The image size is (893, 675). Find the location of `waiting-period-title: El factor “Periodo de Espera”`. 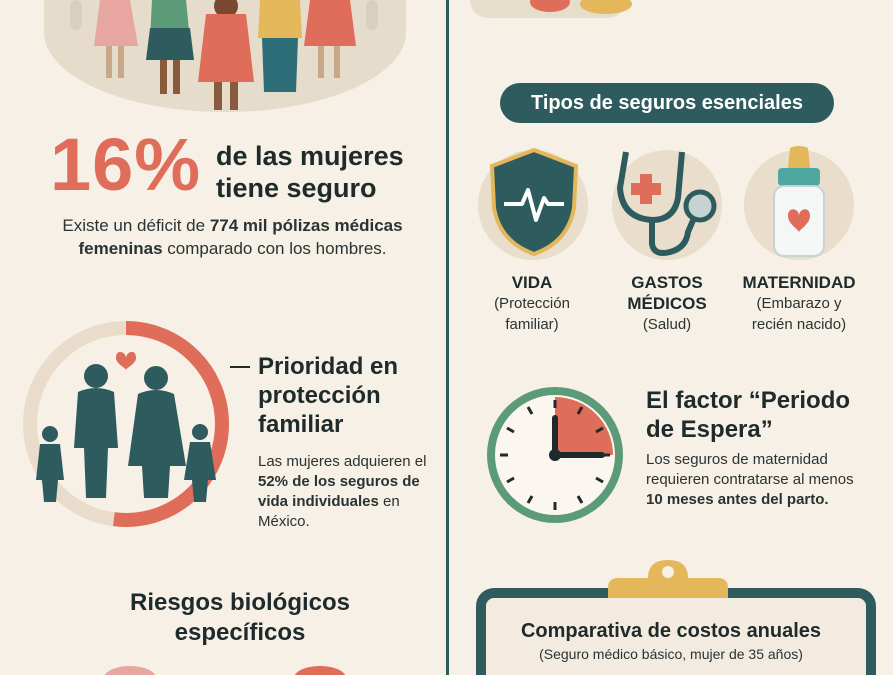

waiting-period-title: El factor “Periodo de Espera” is located at coordinates (748, 415).